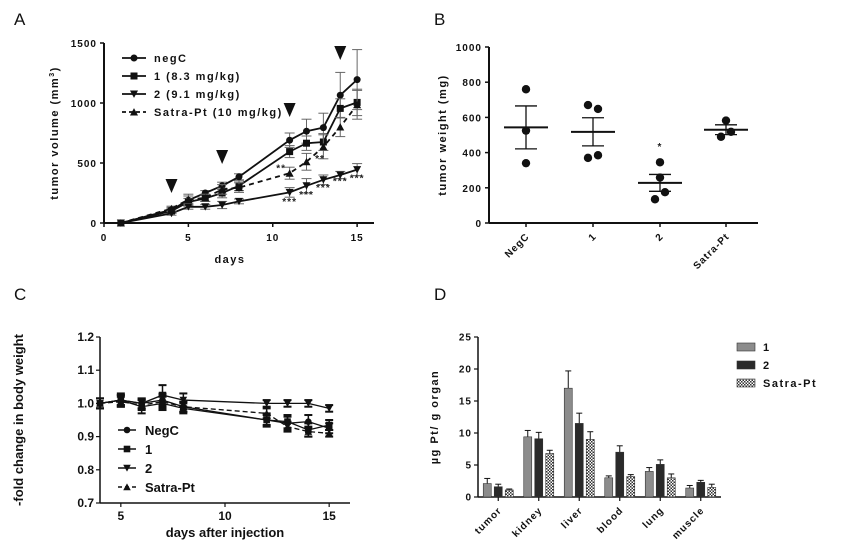 Image resolution: width=855 pixels, height=551 pixels. I want to click on panel-a-legend-label: 1 (8.3 mg/kg), so click(197, 77).